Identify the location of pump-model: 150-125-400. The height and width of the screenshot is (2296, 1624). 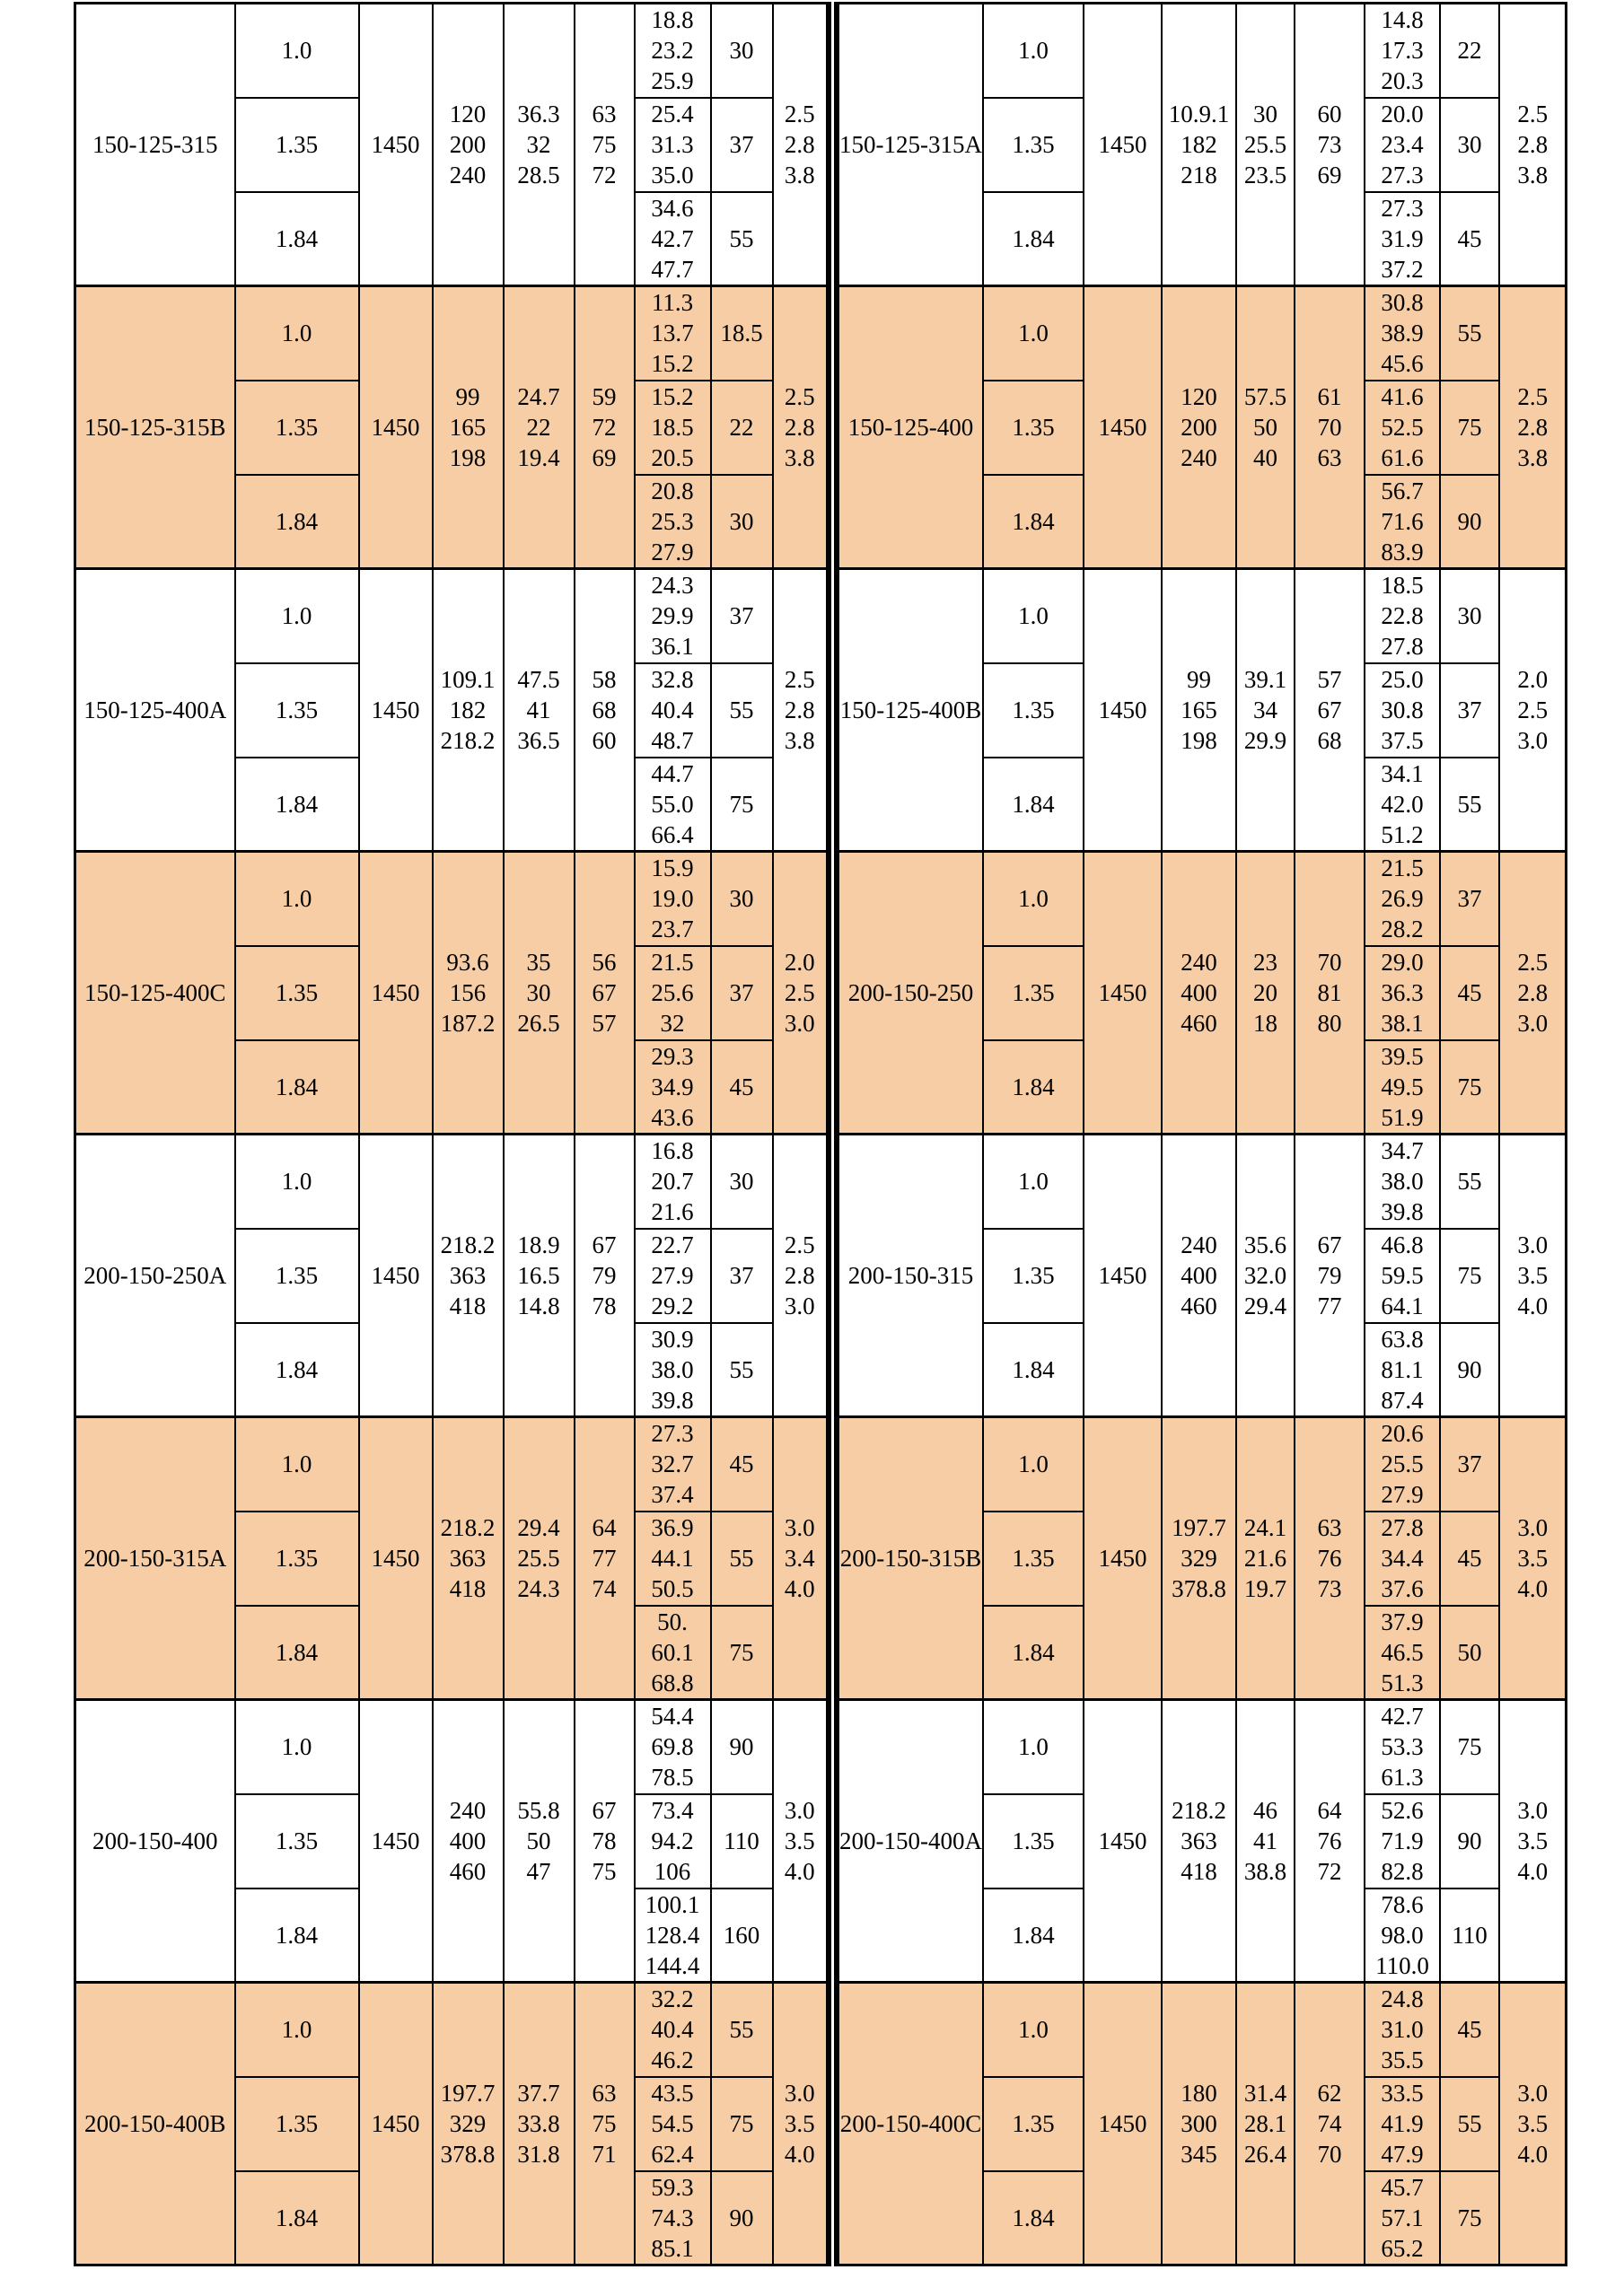
(910, 427).